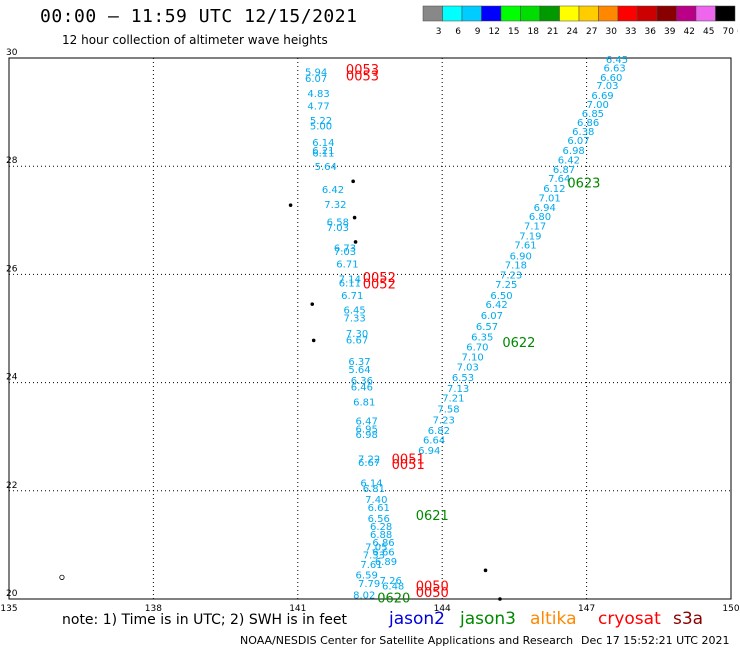  Describe the element at coordinates (321, 127) in the screenshot. I see `wave-height-label: 5.00` at that location.